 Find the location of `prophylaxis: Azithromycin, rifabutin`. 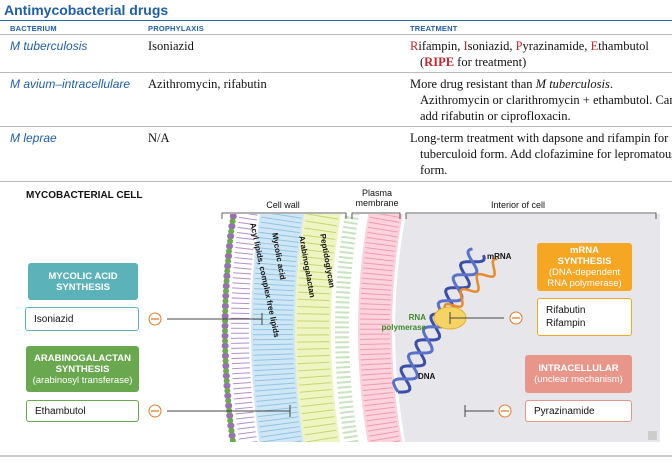

prophylaxis: Azithromycin, rifabutin is located at coordinates (207, 84).